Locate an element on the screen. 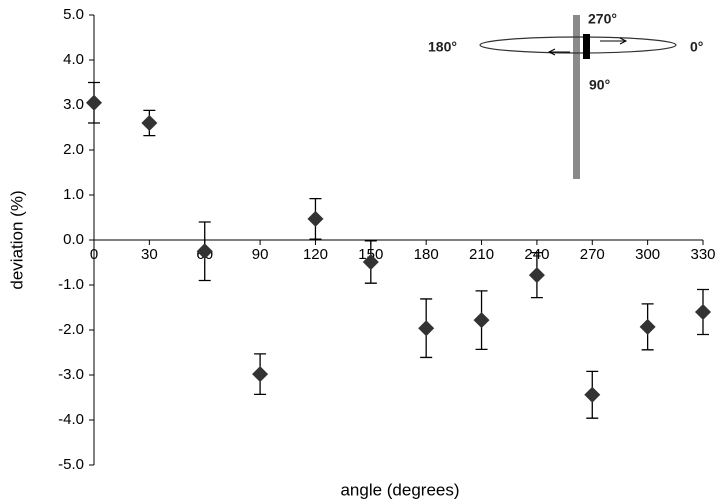 This screenshot has width=722, height=502. y-tick-label: -1.0 is located at coordinates (71, 284).